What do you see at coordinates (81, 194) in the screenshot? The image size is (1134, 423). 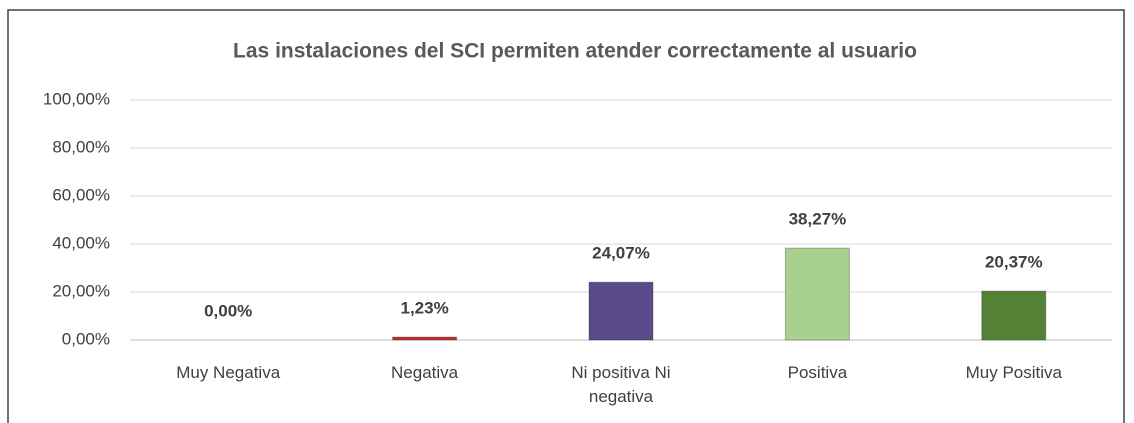 I see `y-tick-label: 60,00%` at bounding box center [81, 194].